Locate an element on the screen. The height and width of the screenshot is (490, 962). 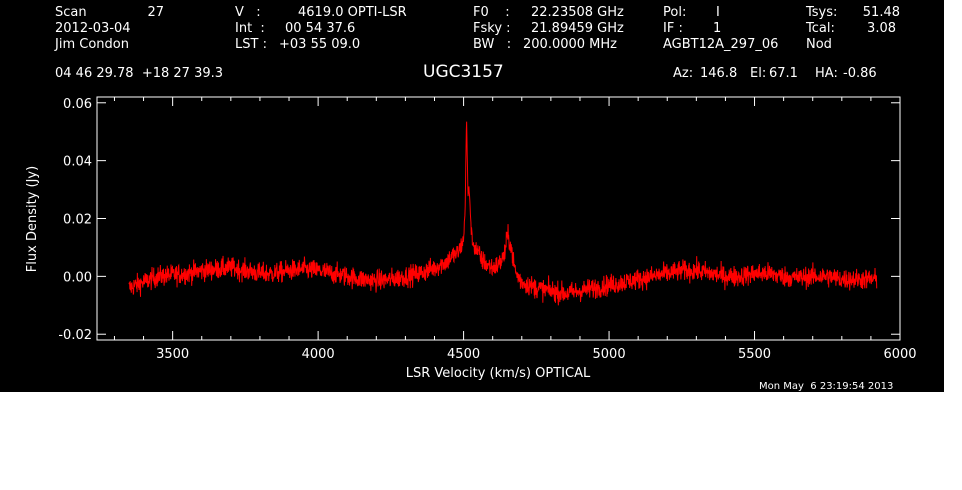
tcal-label: Tcal: is located at coordinates (820, 28).